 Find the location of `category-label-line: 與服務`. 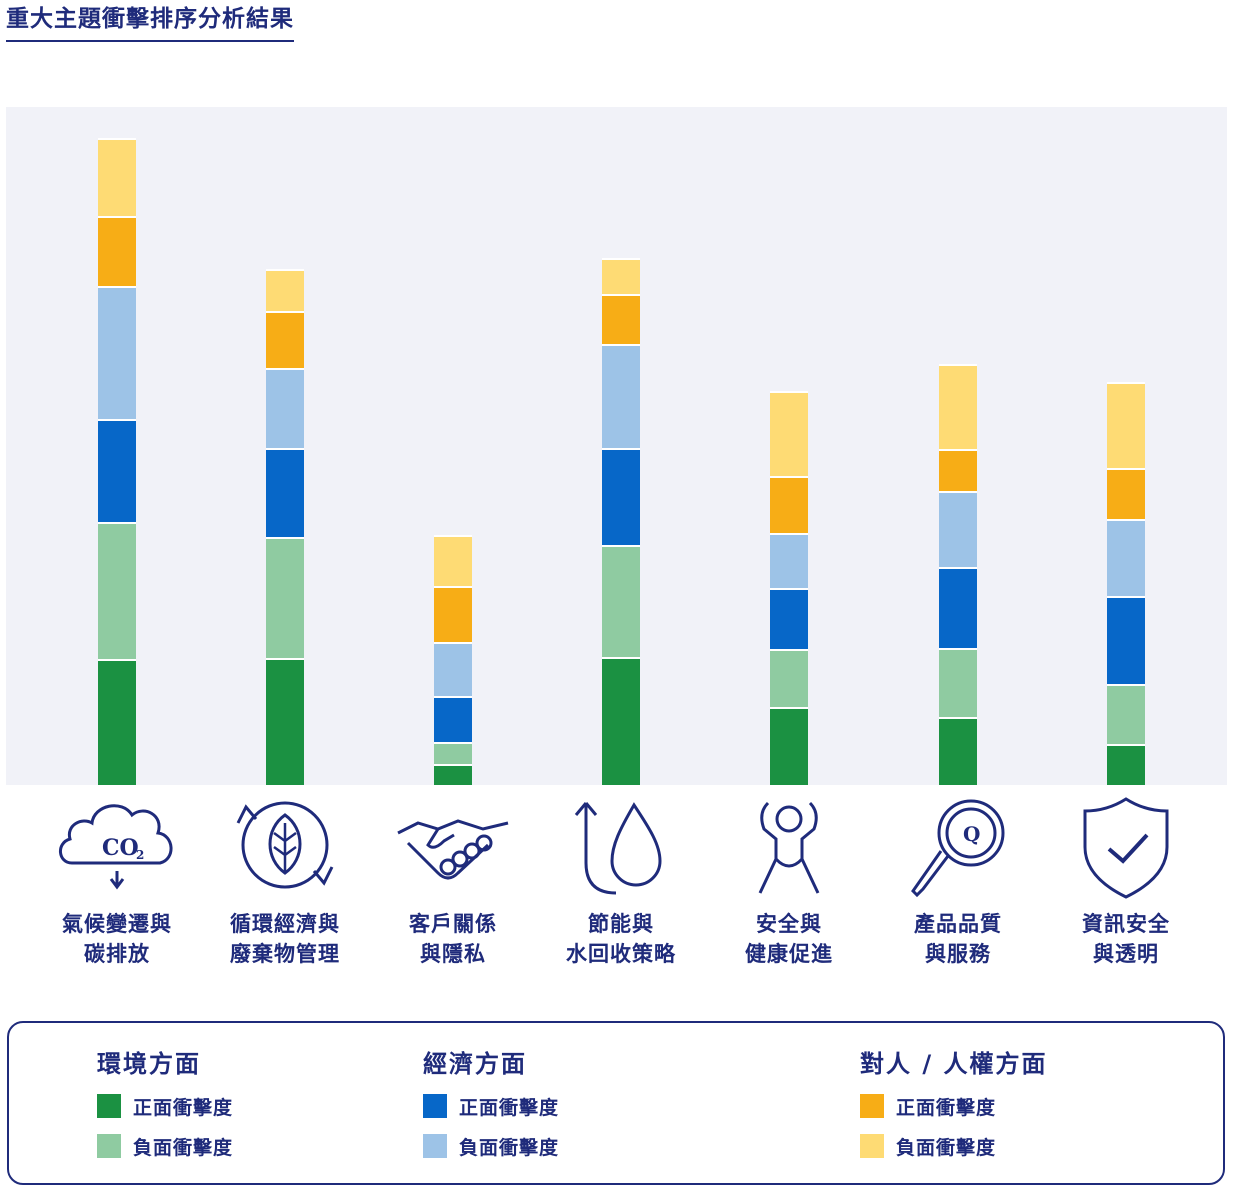

category-label-line: 與服務 is located at coordinates (958, 954).